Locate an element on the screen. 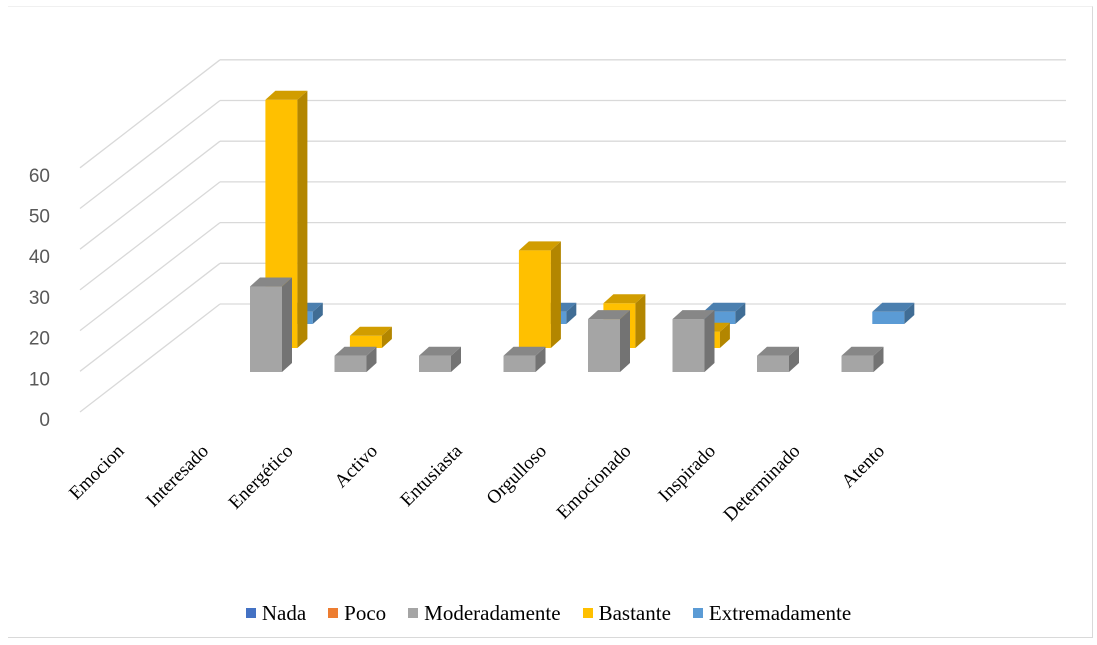 The width and height of the screenshot is (1097, 645). x-category-label: Atento is located at coordinates (863, 466).